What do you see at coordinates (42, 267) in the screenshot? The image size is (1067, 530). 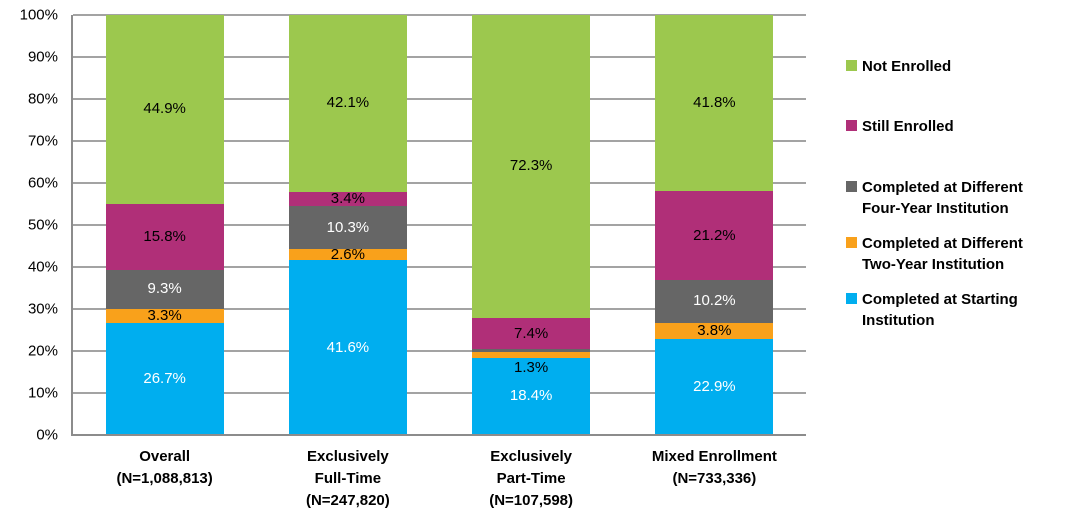 I see `y-axis-tick-label: 40%` at bounding box center [42, 267].